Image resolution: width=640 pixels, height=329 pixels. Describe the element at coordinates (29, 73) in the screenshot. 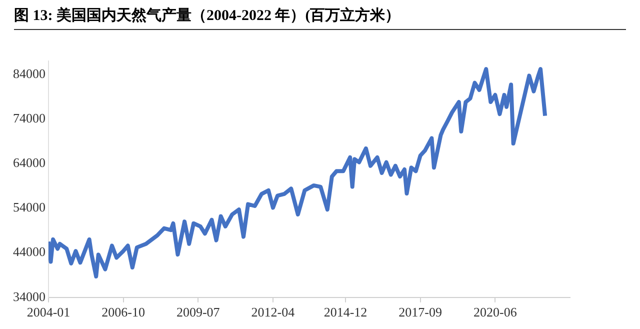

I see `y-tick-label: 84000` at that location.